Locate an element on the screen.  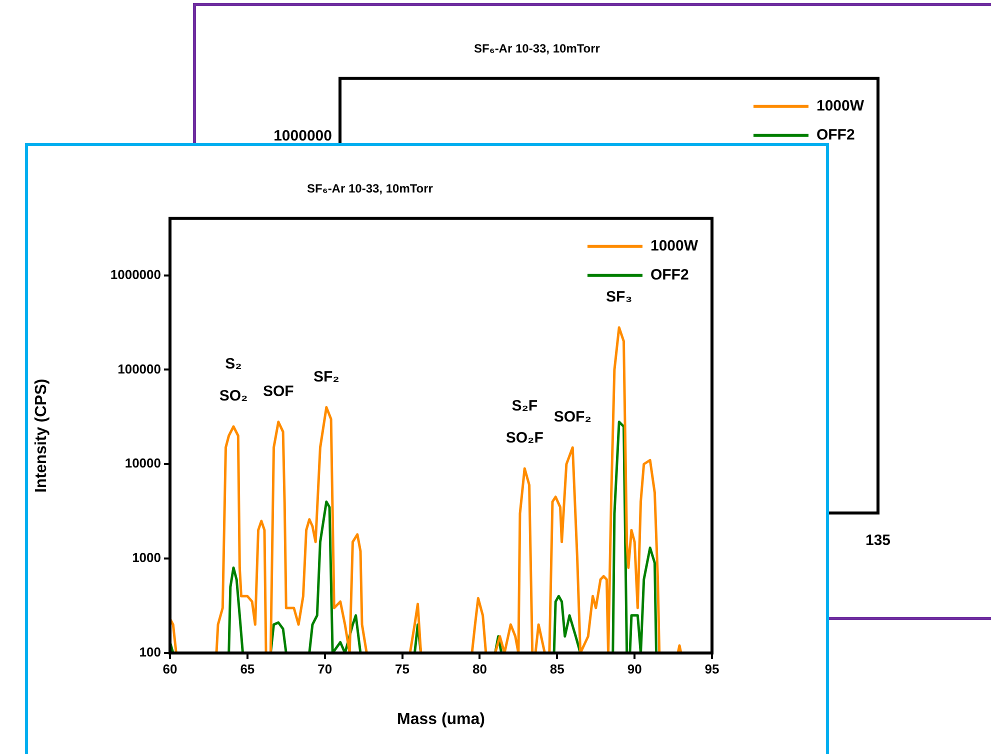
annotation: SOF is located at coordinates (278, 391).